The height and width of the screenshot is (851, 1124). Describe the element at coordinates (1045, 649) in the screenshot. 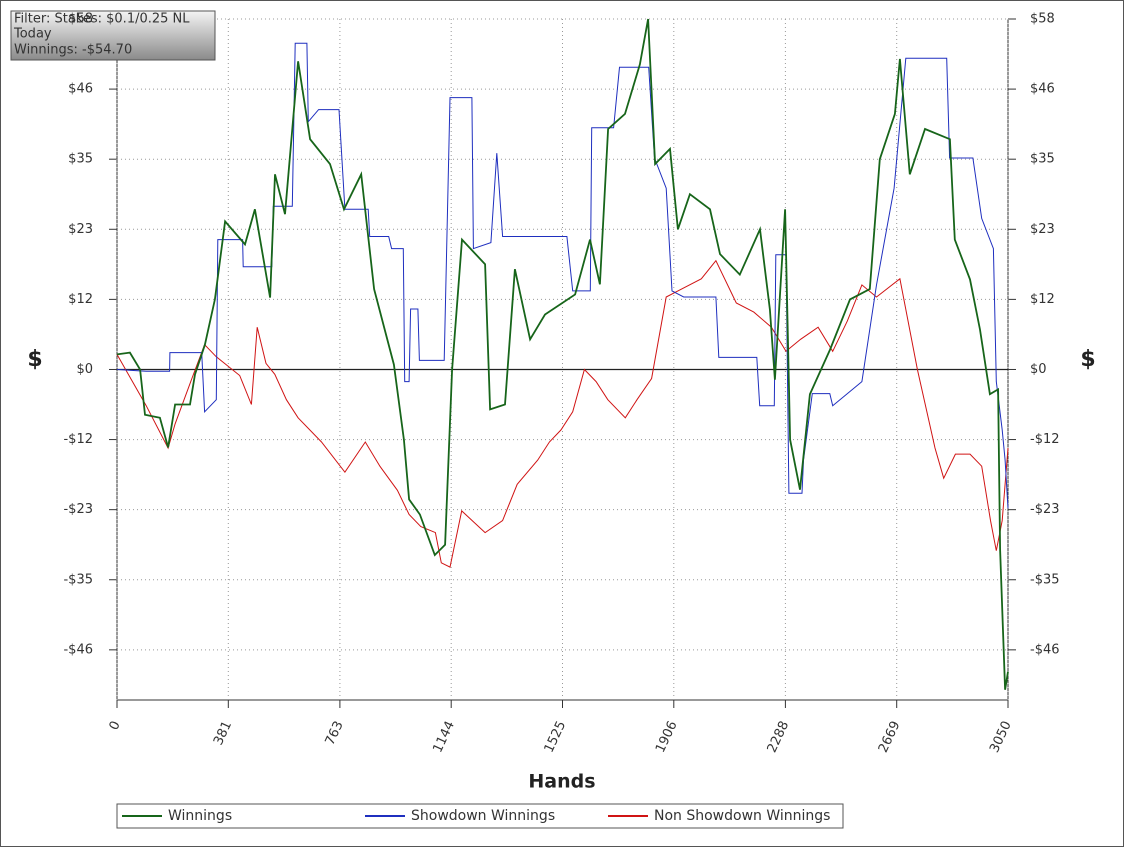

I see `y2-tick-label: -$46` at that location.